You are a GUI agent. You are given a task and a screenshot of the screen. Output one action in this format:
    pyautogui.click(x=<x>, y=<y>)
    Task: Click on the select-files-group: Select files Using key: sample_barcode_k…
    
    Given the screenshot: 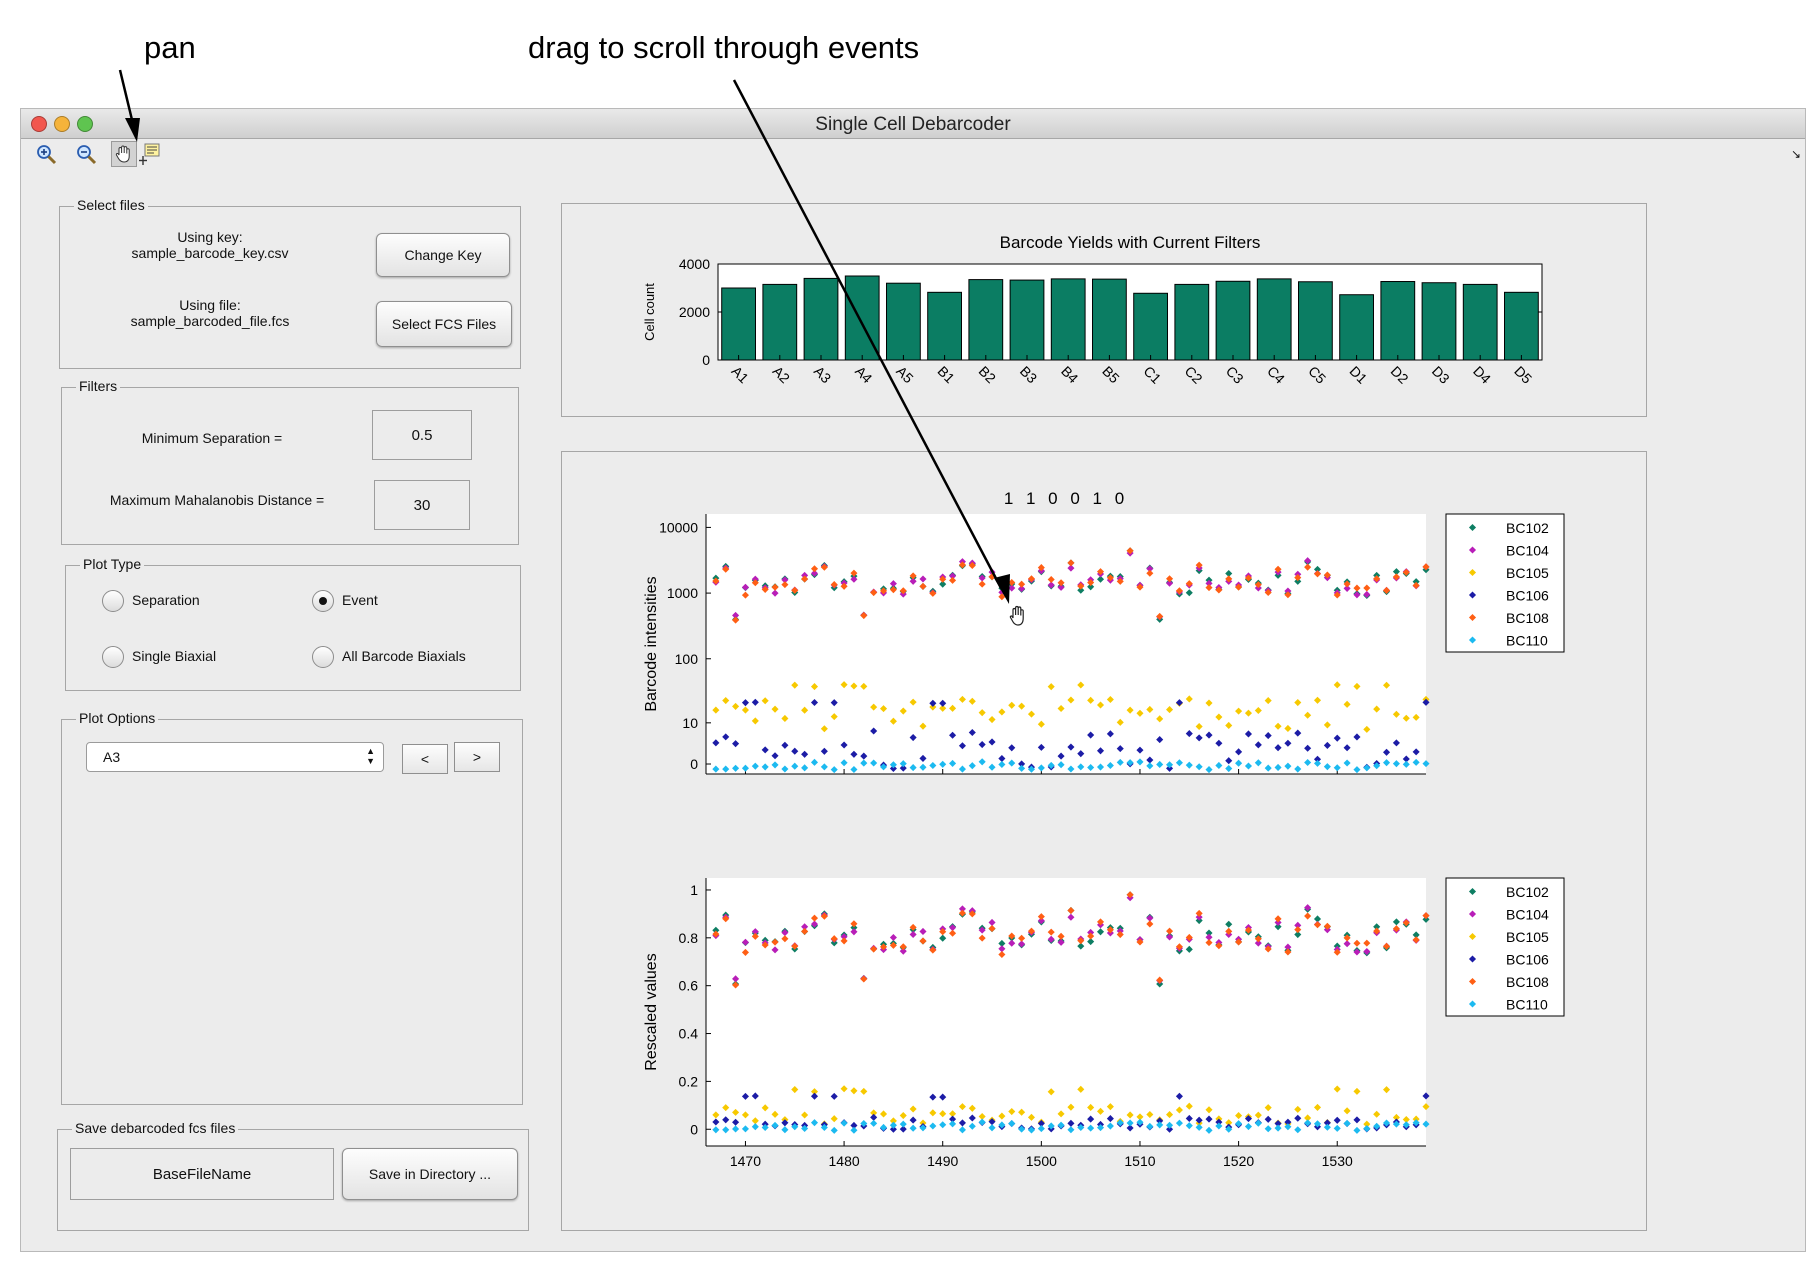 What is the action you would take?
    pyautogui.click(x=290, y=283)
    